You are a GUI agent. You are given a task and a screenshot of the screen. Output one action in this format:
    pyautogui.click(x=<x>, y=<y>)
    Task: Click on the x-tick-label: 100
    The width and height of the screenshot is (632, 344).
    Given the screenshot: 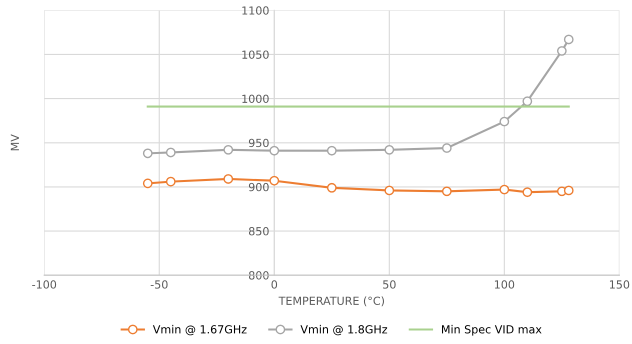 What is the action you would take?
    pyautogui.click(x=504, y=284)
    